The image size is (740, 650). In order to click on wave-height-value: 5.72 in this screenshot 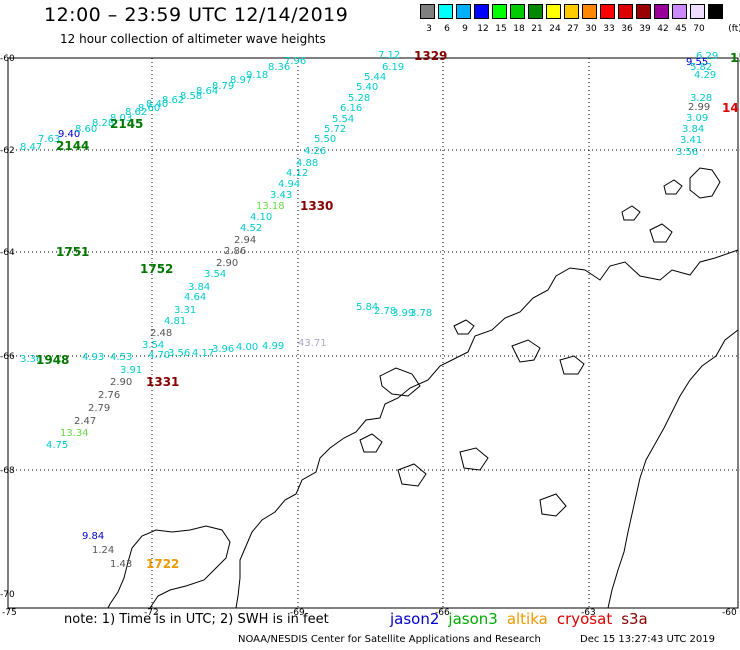, I will do `click(335, 129)`.